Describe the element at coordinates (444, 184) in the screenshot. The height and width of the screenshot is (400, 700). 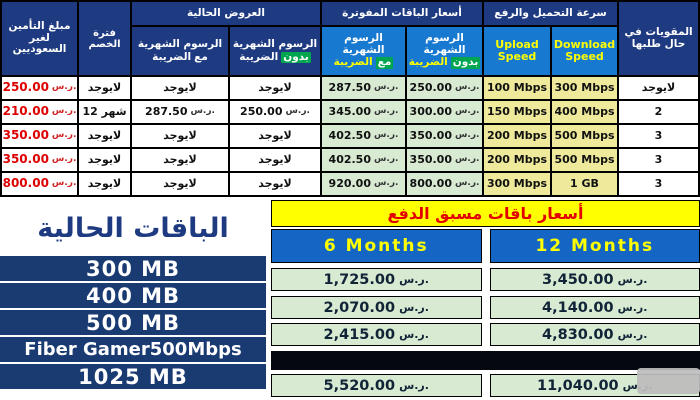
I see `cell-billed-without-tax: 800.00 ر.س.` at that location.